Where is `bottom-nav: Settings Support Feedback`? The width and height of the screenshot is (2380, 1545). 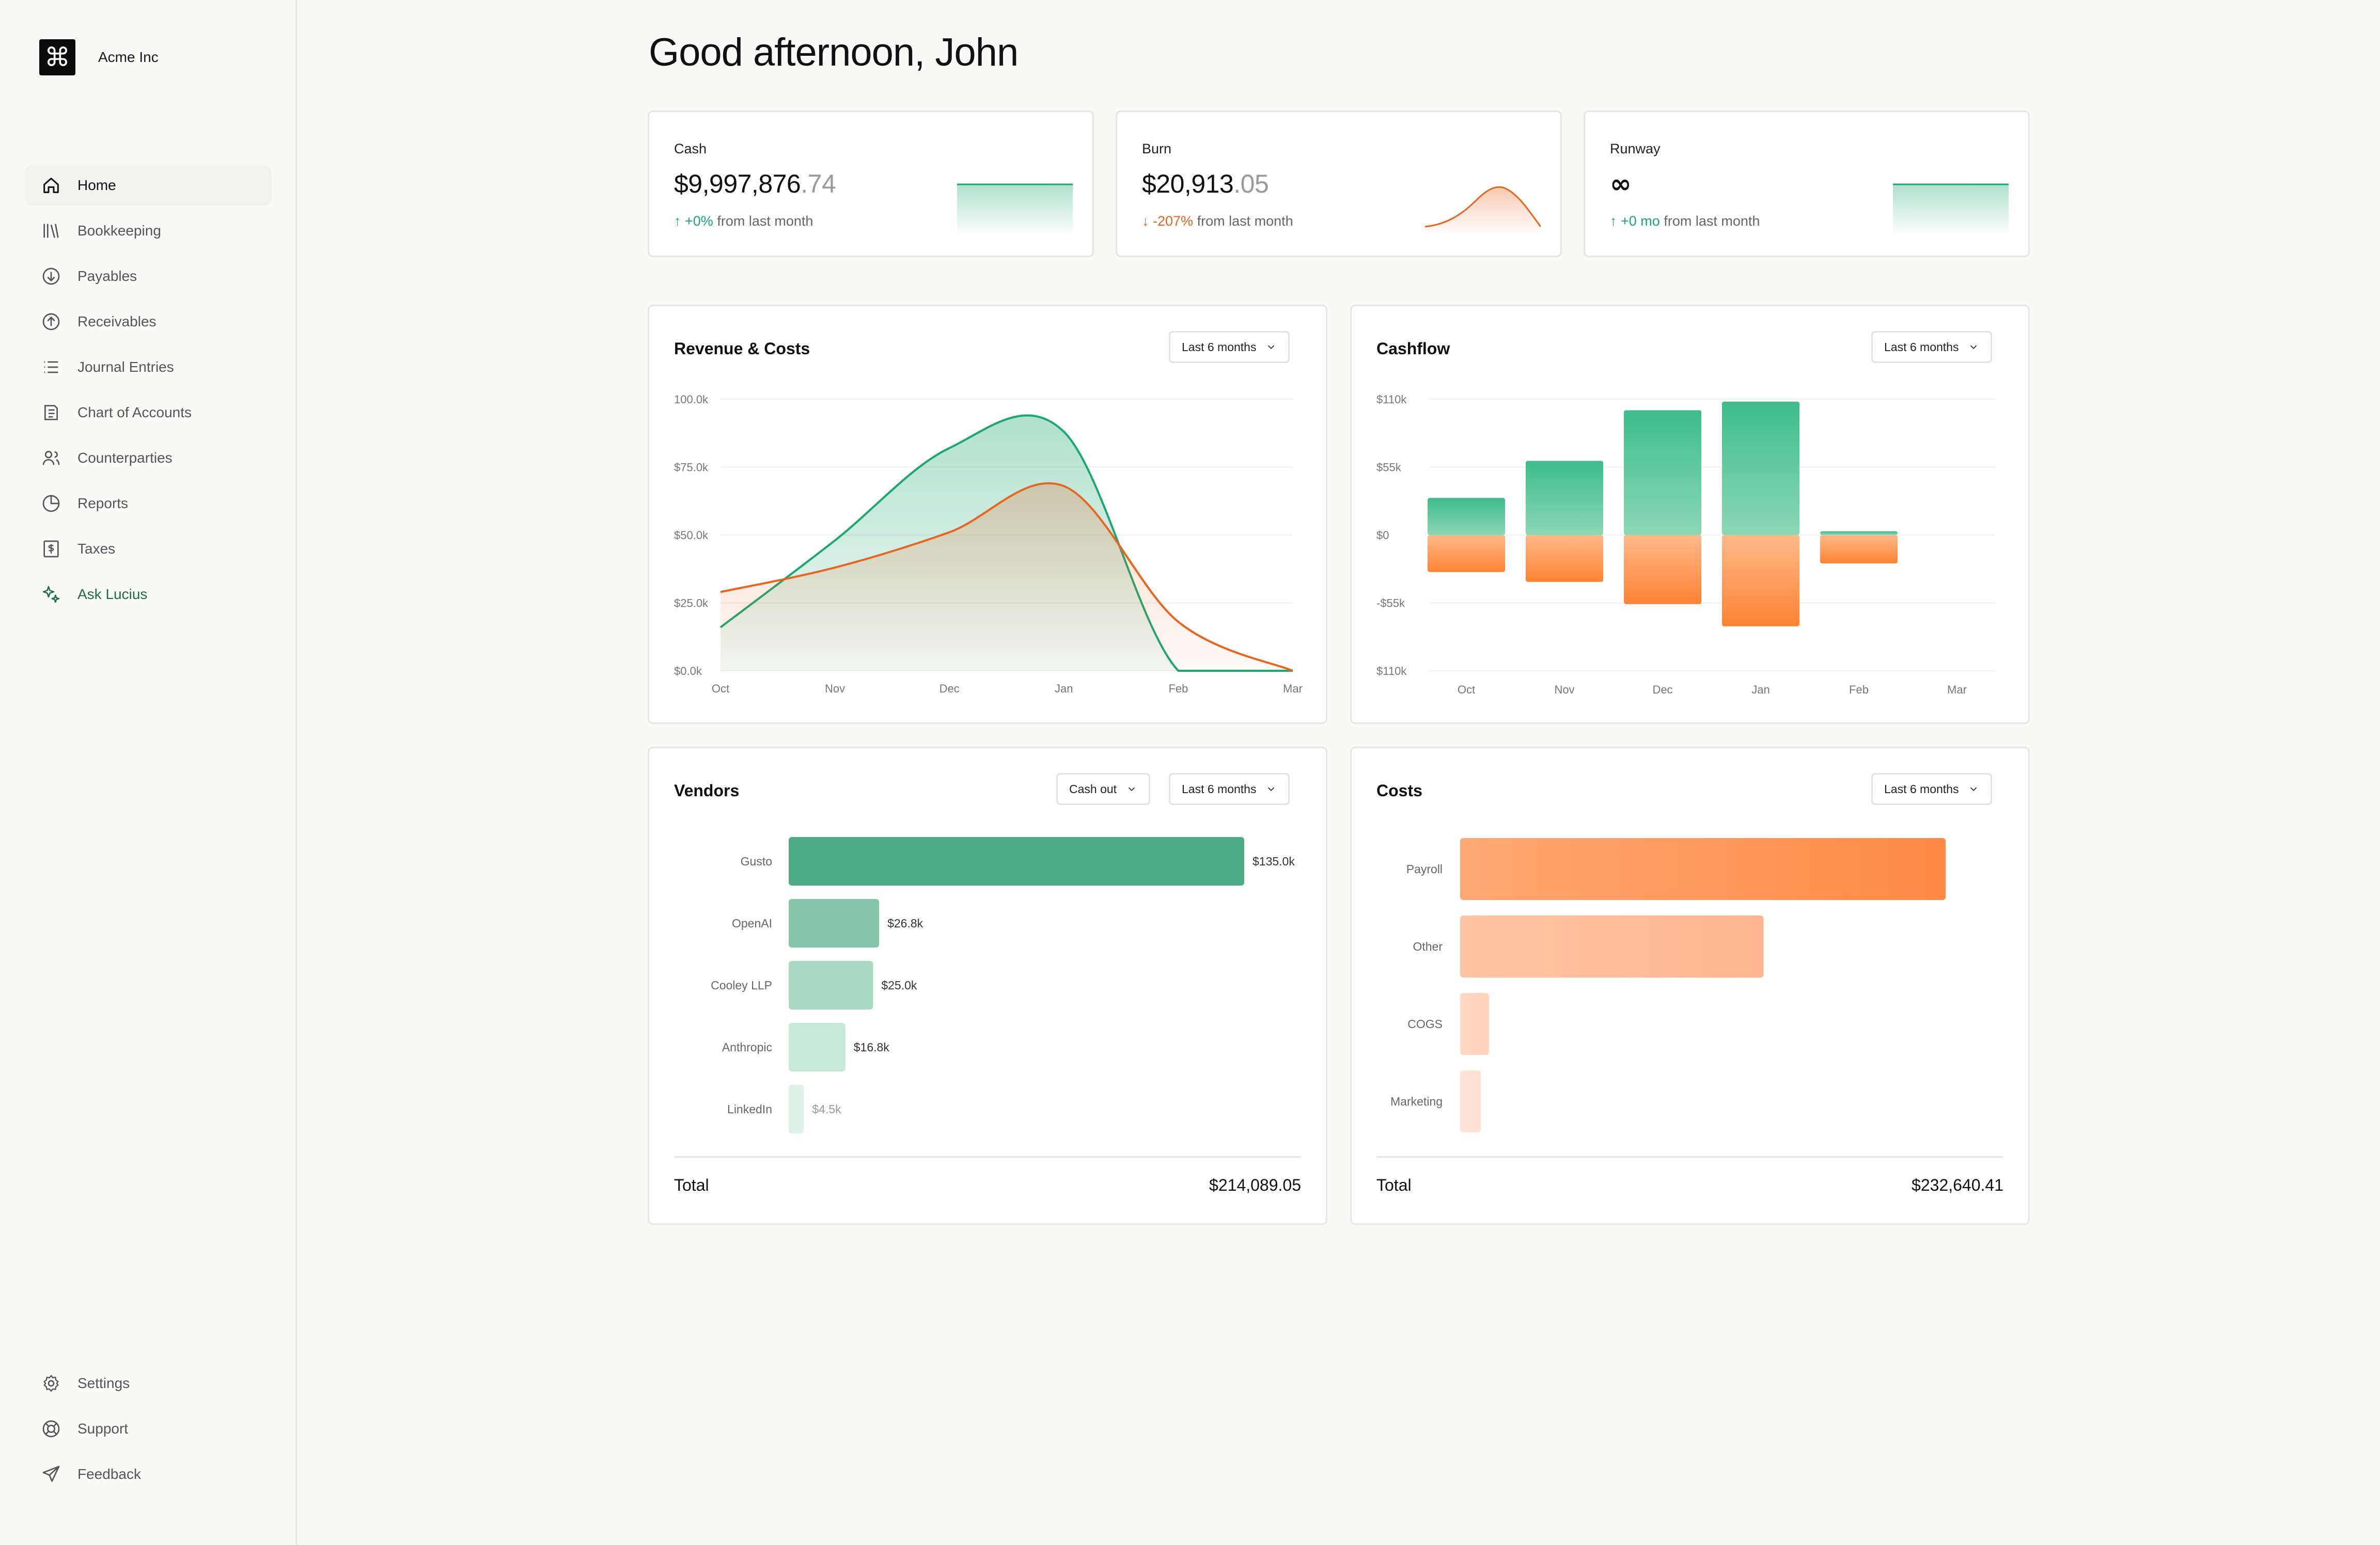
bottom-nav: Settings Support Feedback is located at coordinates (148, 1431).